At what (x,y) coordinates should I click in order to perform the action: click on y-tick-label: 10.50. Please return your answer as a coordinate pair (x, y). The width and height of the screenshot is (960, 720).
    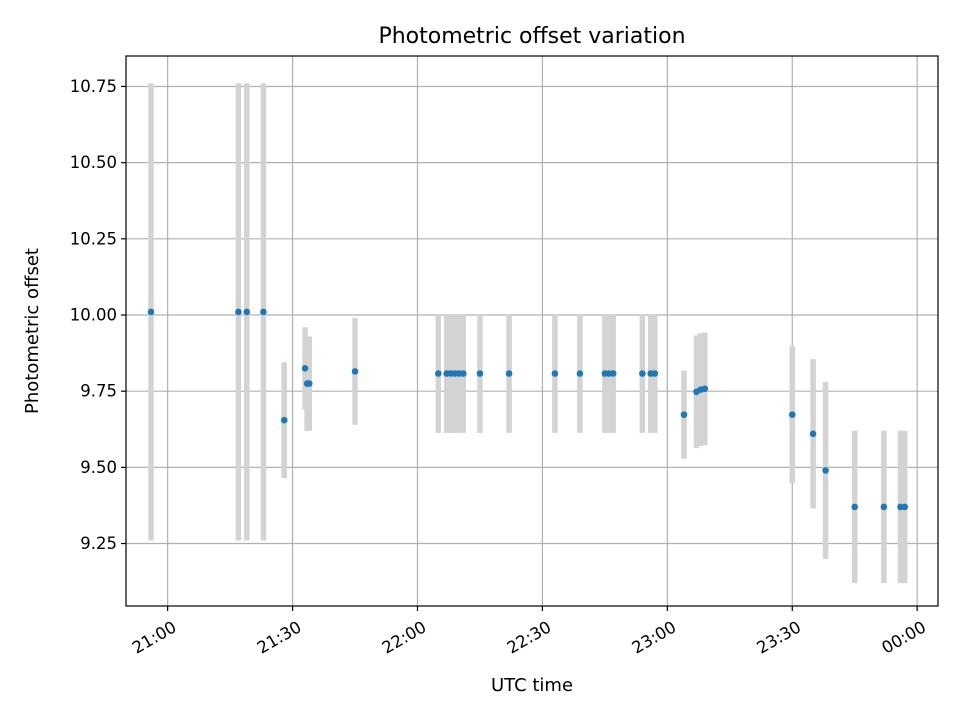
    Looking at the image, I should click on (93, 162).